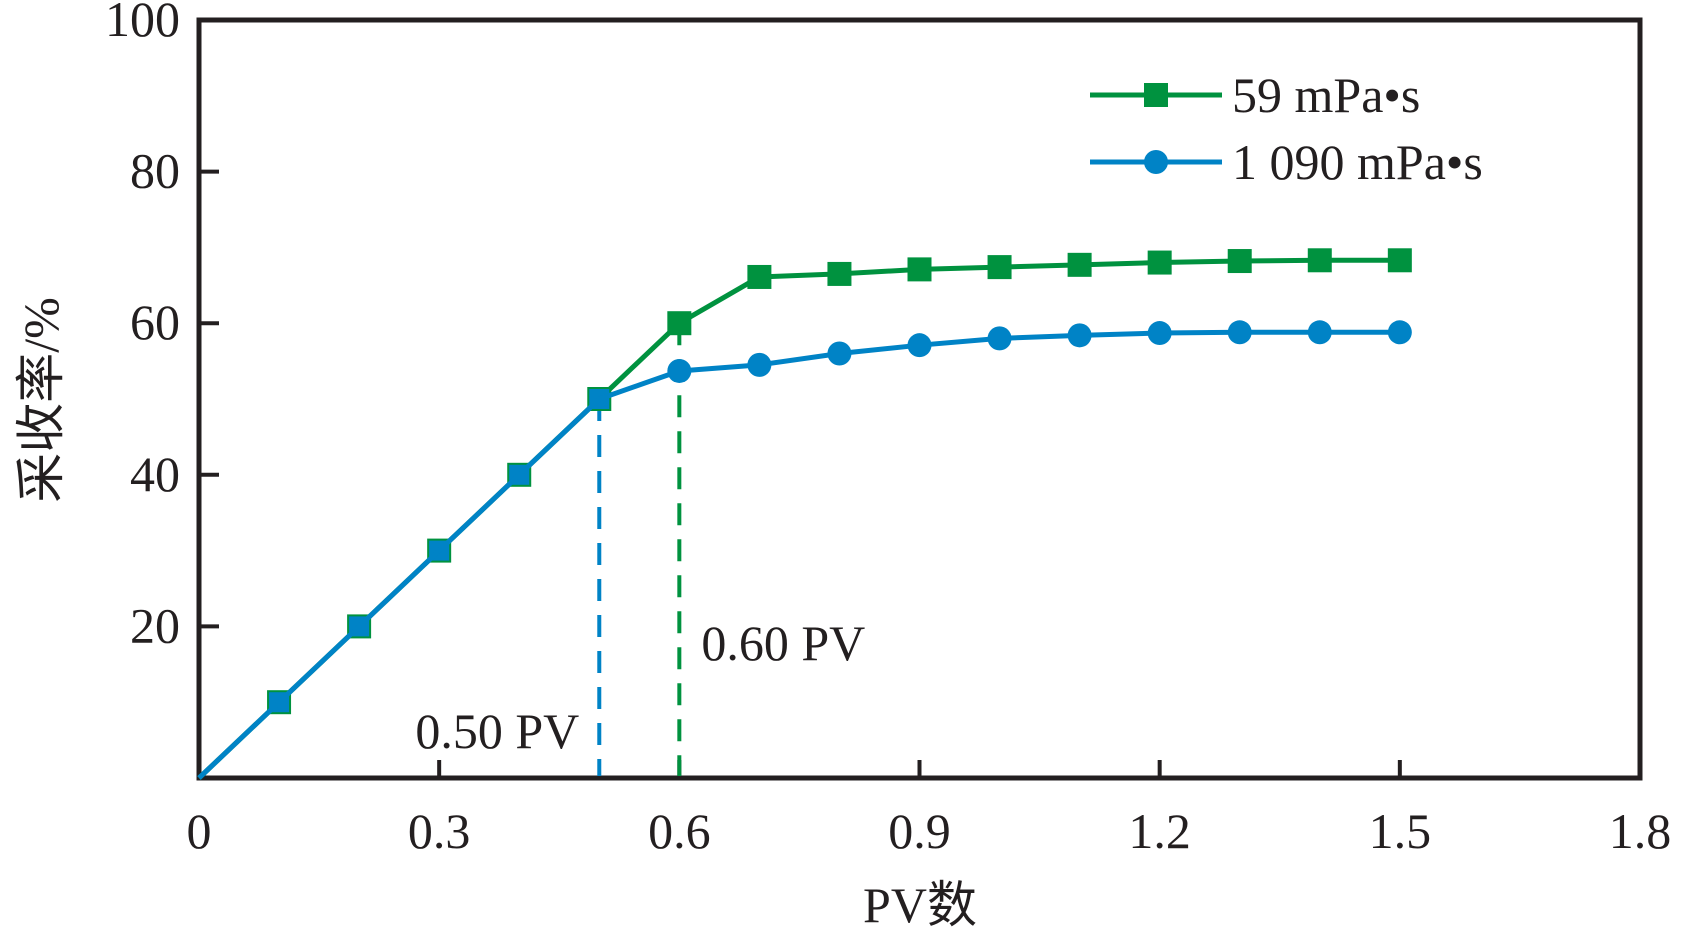 The image size is (1681, 930). What do you see at coordinates (1400, 831) in the screenshot?
I see `x-tick-label: 1.5` at bounding box center [1400, 831].